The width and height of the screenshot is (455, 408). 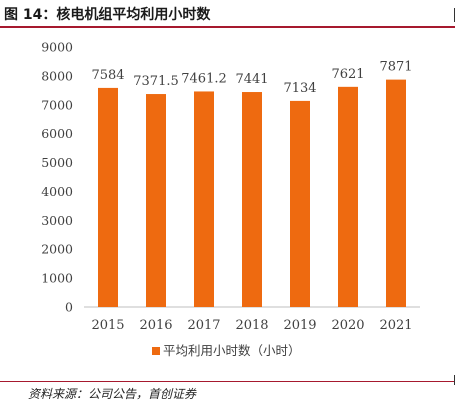 What do you see at coordinates (395, 67) in the screenshot?
I see `data-label: 7871` at bounding box center [395, 67].